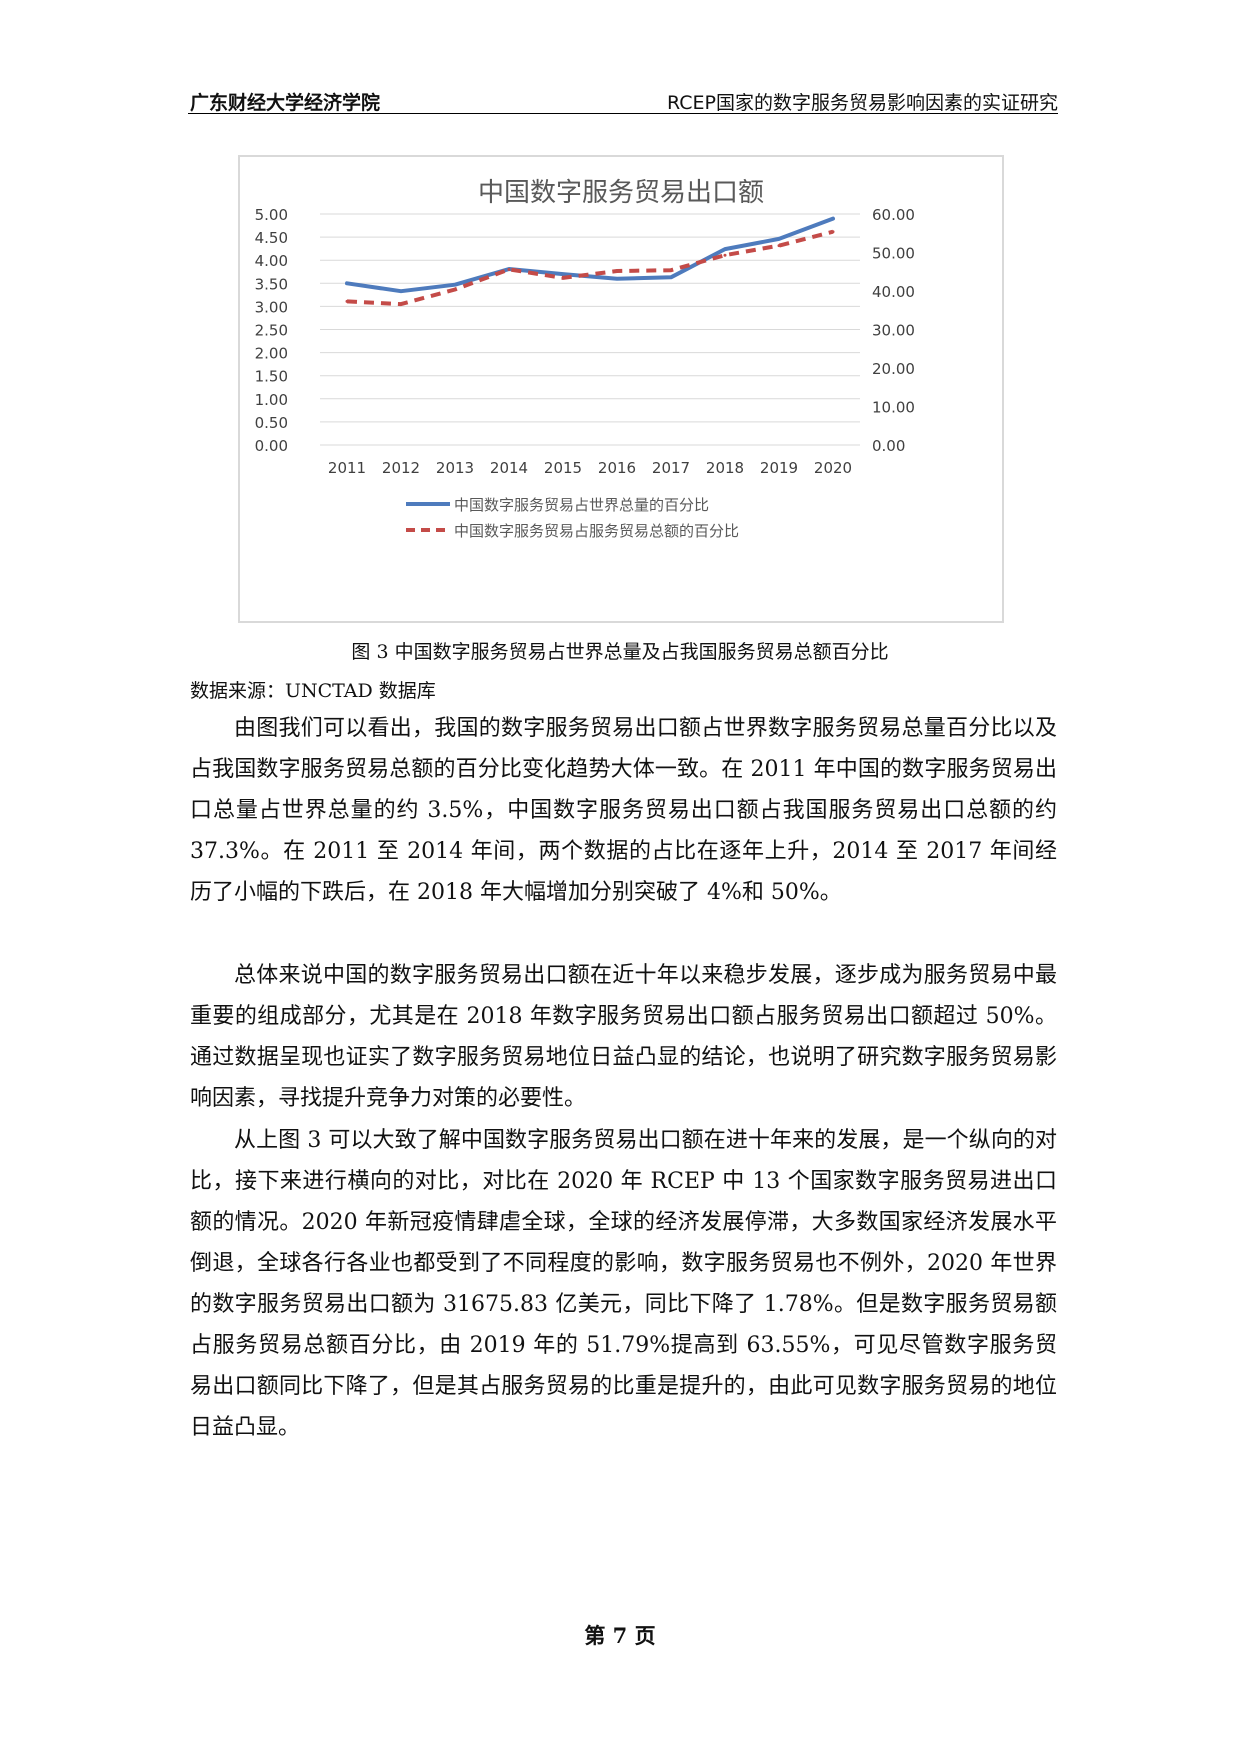 The image size is (1240, 1754). Describe the element at coordinates (893, 408) in the screenshot. I see `y-right-tick-label: 10.00` at that location.